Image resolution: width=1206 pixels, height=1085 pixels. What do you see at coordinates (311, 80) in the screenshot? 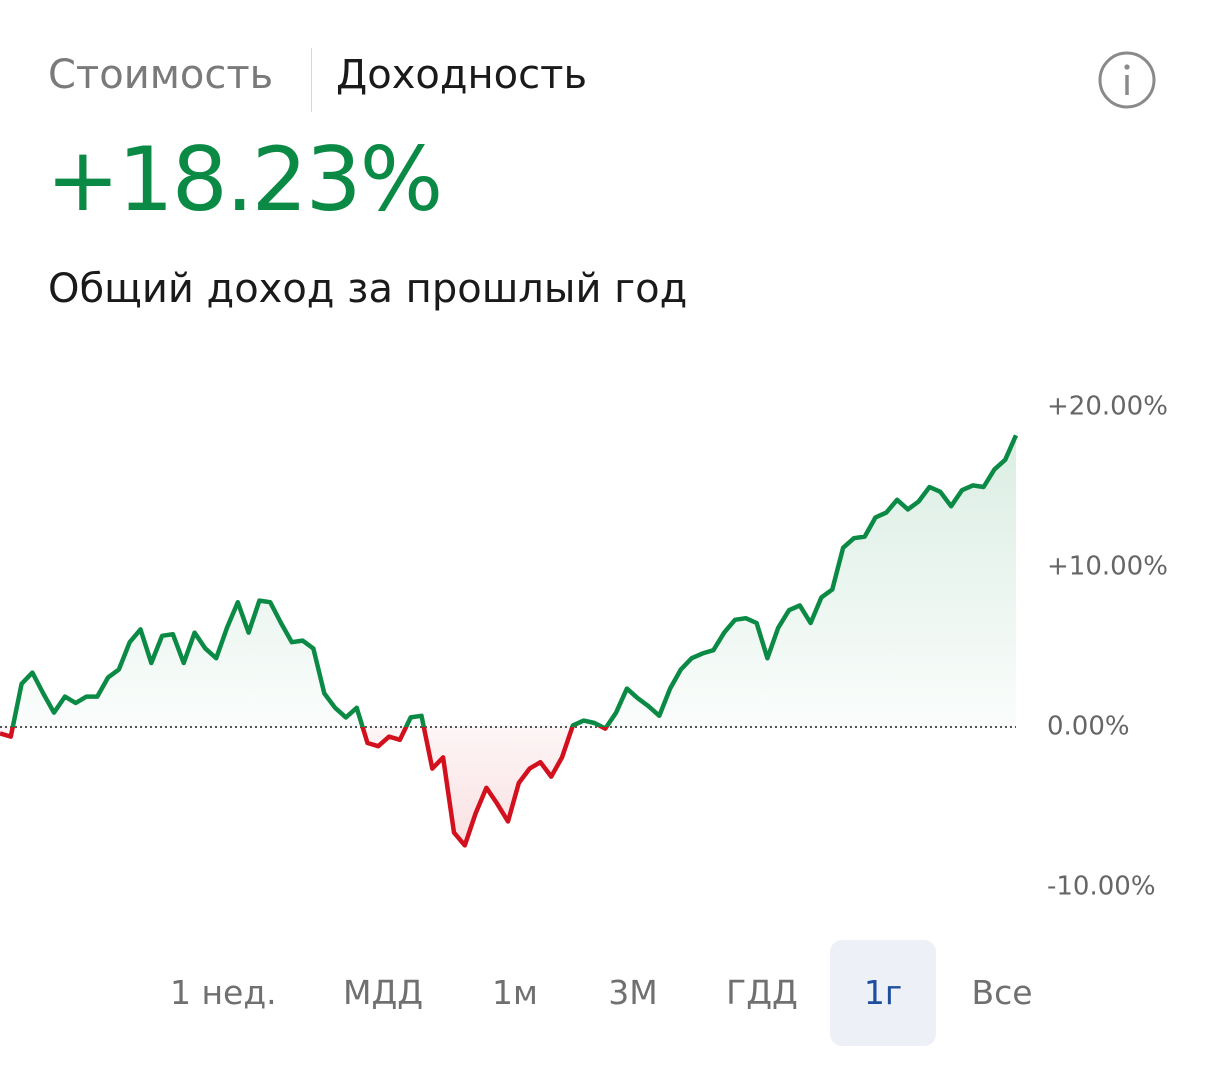
I see `tab-separator` at bounding box center [311, 80].